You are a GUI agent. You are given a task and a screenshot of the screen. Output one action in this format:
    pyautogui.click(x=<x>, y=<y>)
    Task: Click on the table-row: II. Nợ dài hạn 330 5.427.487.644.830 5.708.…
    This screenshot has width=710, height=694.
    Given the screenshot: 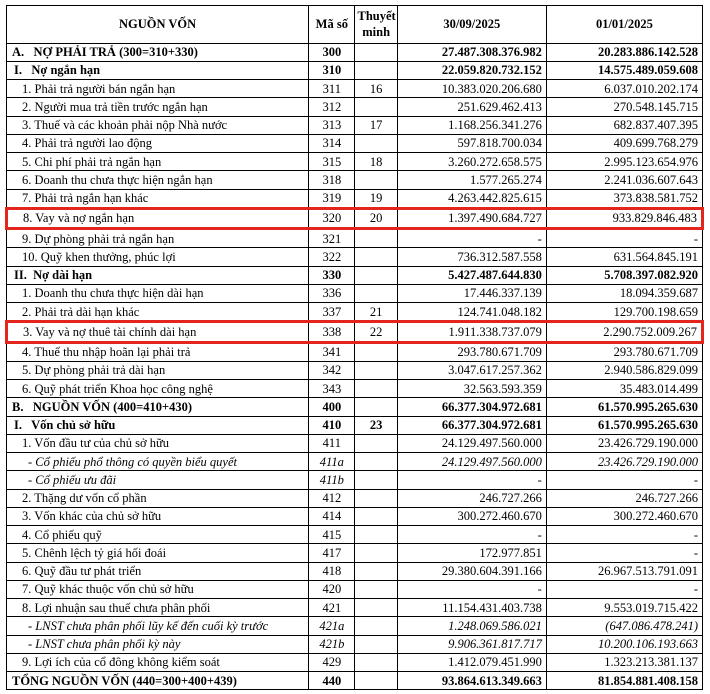 What is the action you would take?
    pyautogui.click(x=354, y=275)
    